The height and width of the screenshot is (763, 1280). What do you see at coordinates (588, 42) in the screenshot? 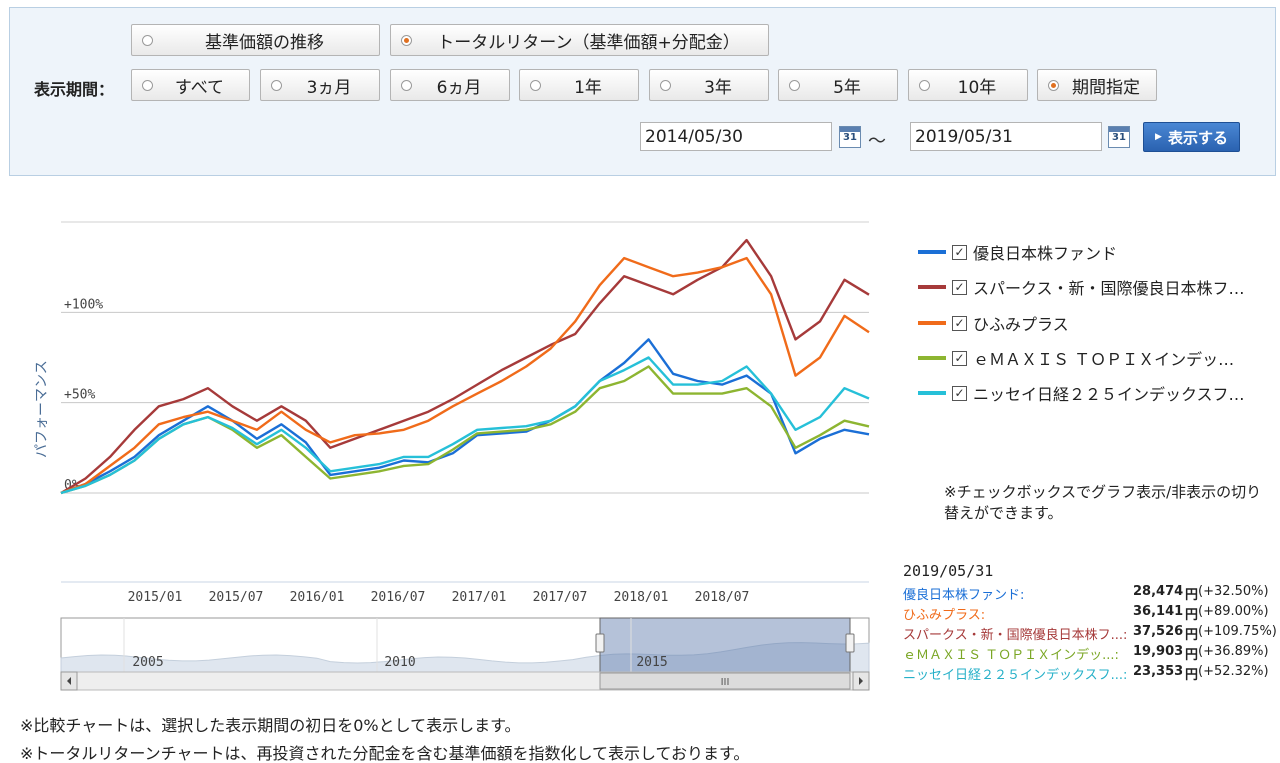
I see `mode-total-return-label: トータルリターン（基準価額+分配金）` at bounding box center [588, 42].